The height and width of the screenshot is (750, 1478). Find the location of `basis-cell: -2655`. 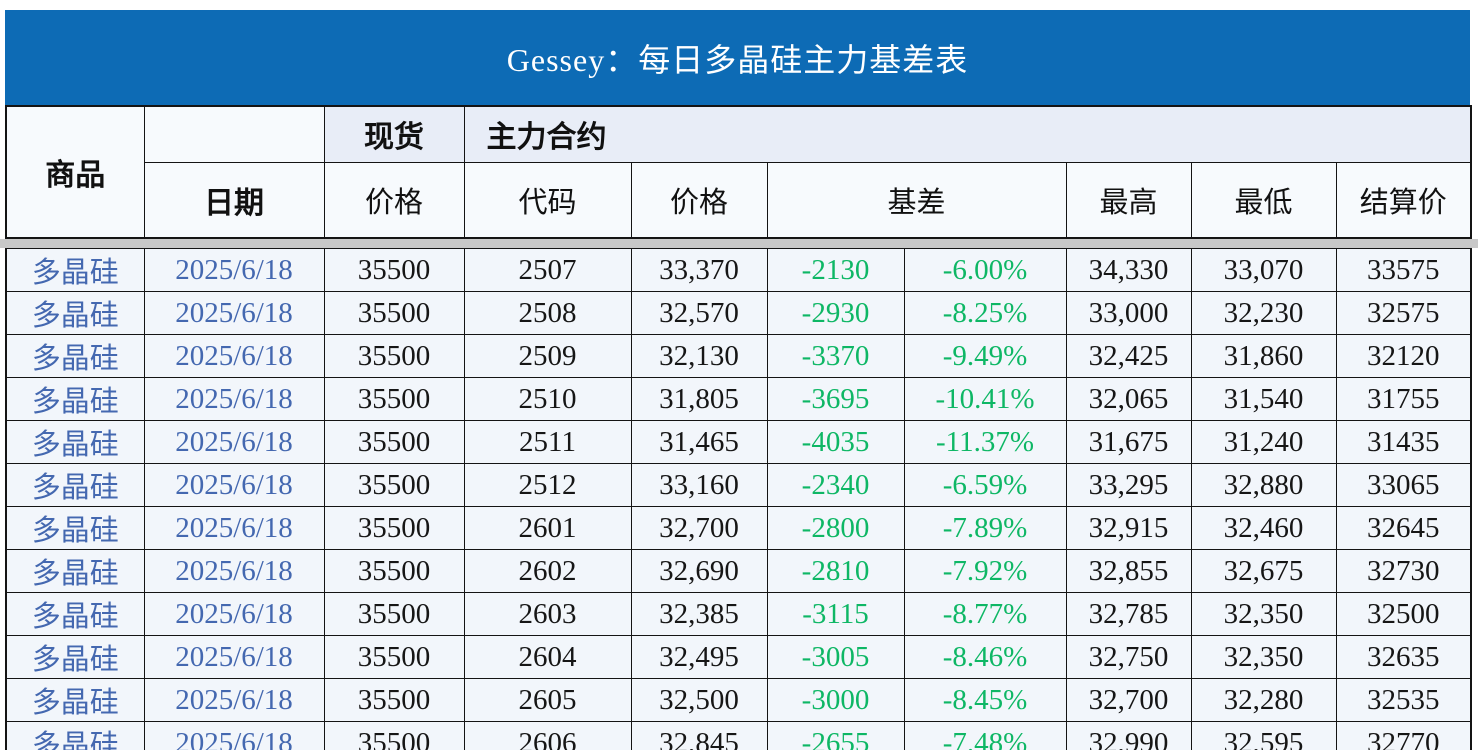

basis-cell: -2655 is located at coordinates (835, 735).